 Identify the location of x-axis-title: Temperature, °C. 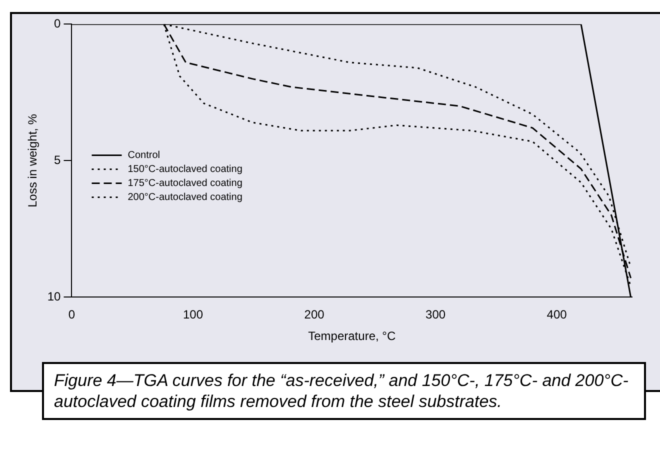
(352, 336).